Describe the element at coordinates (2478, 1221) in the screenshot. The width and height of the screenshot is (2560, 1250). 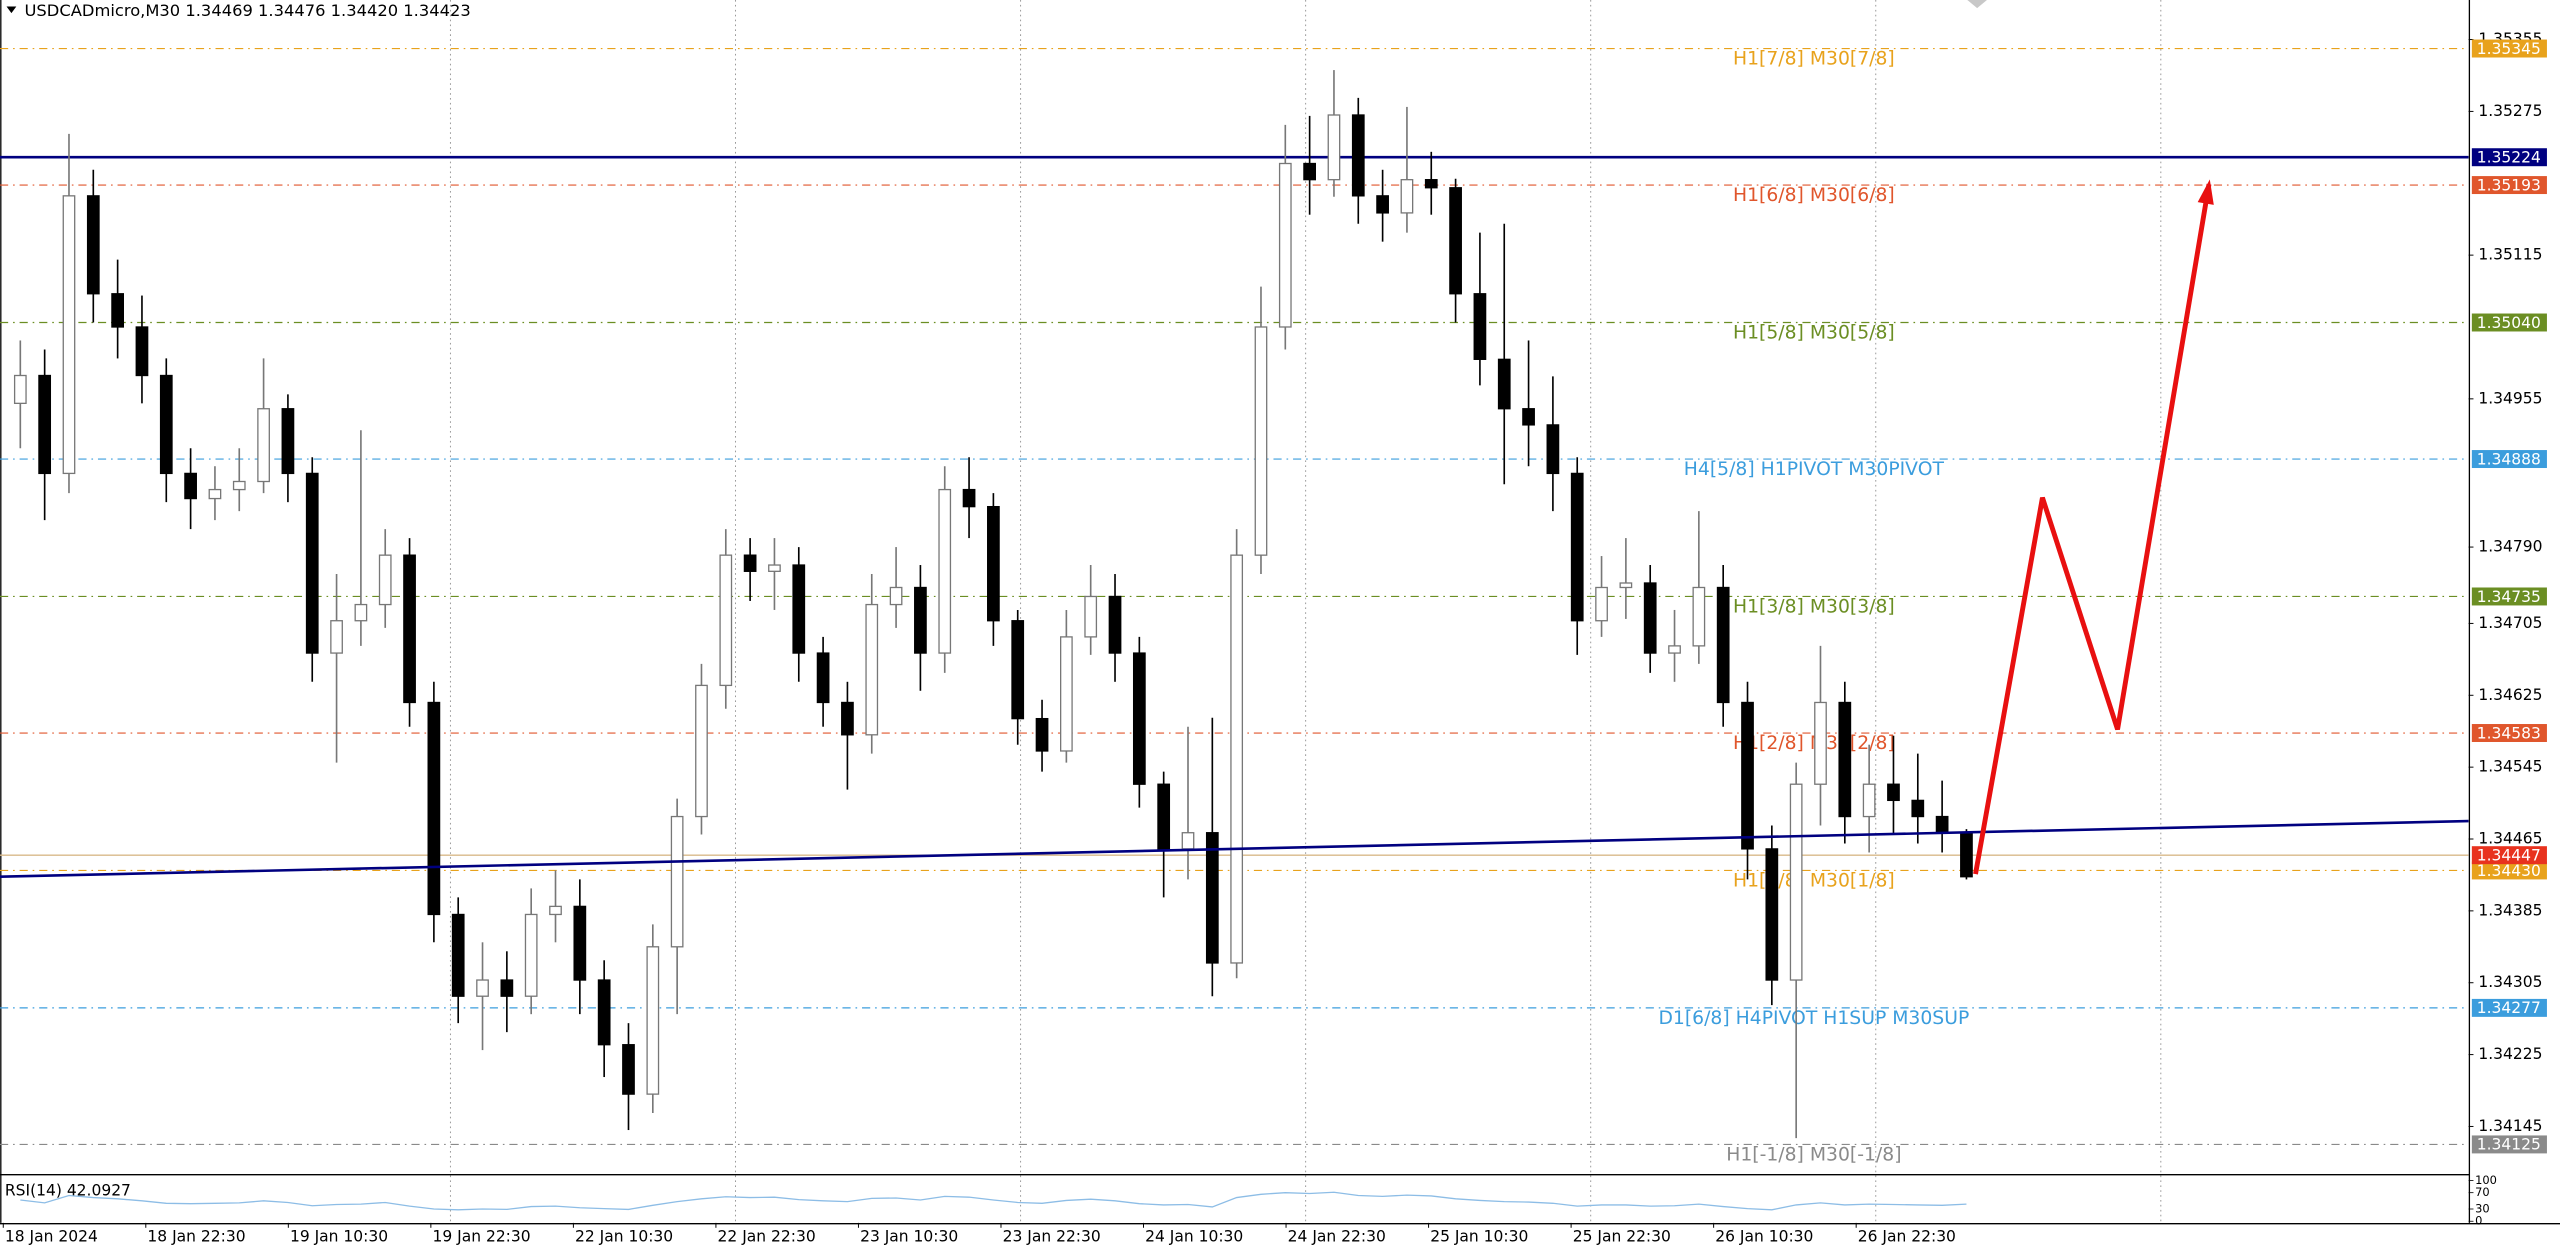
I see `rsi-tick-label: 0` at that location.